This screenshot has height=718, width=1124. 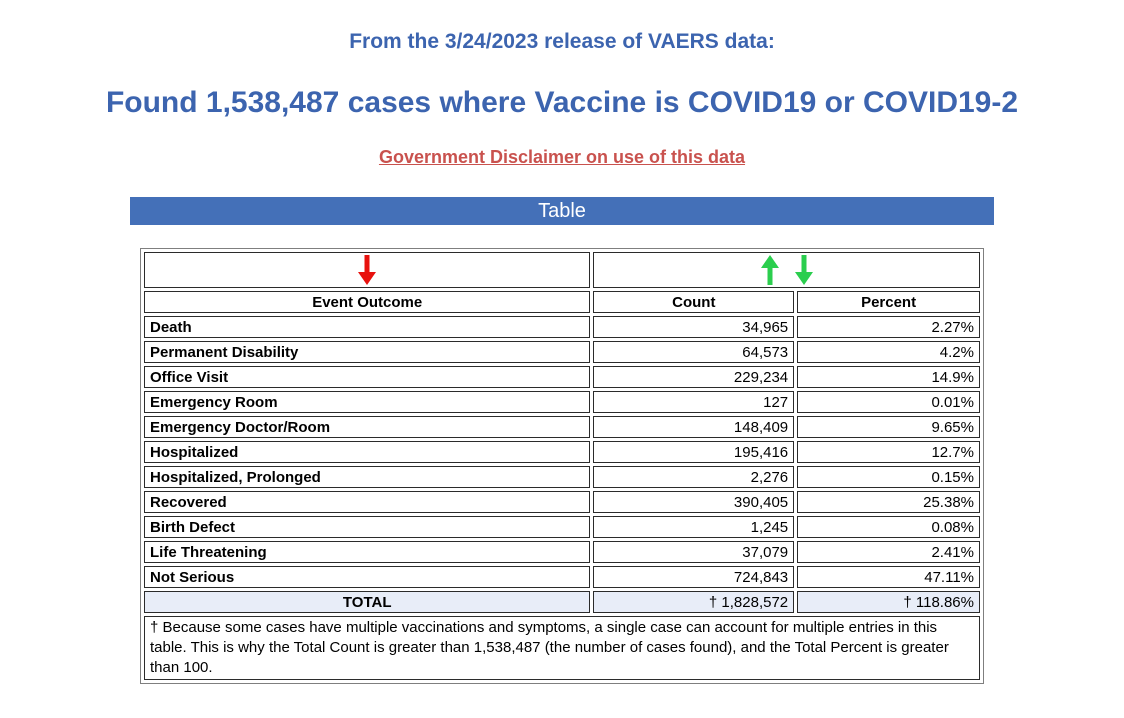 I want to click on sort-values-cell, so click(x=786, y=270).